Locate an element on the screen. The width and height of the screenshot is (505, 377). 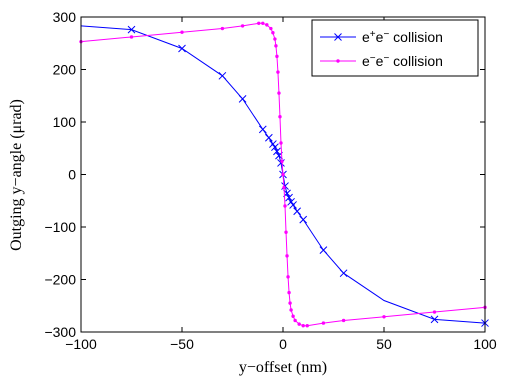
x-tick-label: 0 is located at coordinates (283, 344).